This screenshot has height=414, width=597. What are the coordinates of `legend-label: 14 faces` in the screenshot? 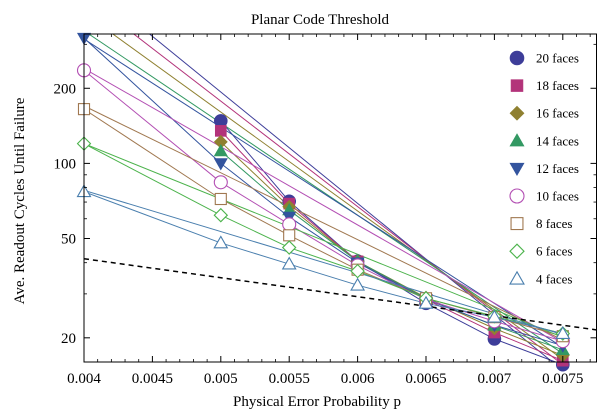 It's located at (557, 140).